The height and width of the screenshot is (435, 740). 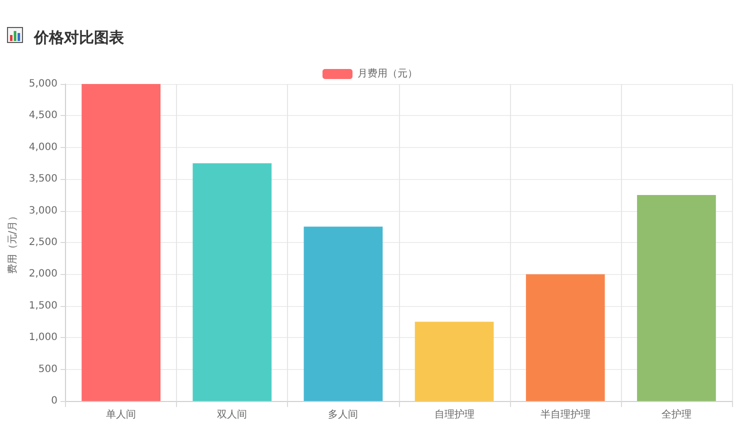 What do you see at coordinates (43, 179) in the screenshot?
I see `y-tick-label: 3,500` at bounding box center [43, 179].